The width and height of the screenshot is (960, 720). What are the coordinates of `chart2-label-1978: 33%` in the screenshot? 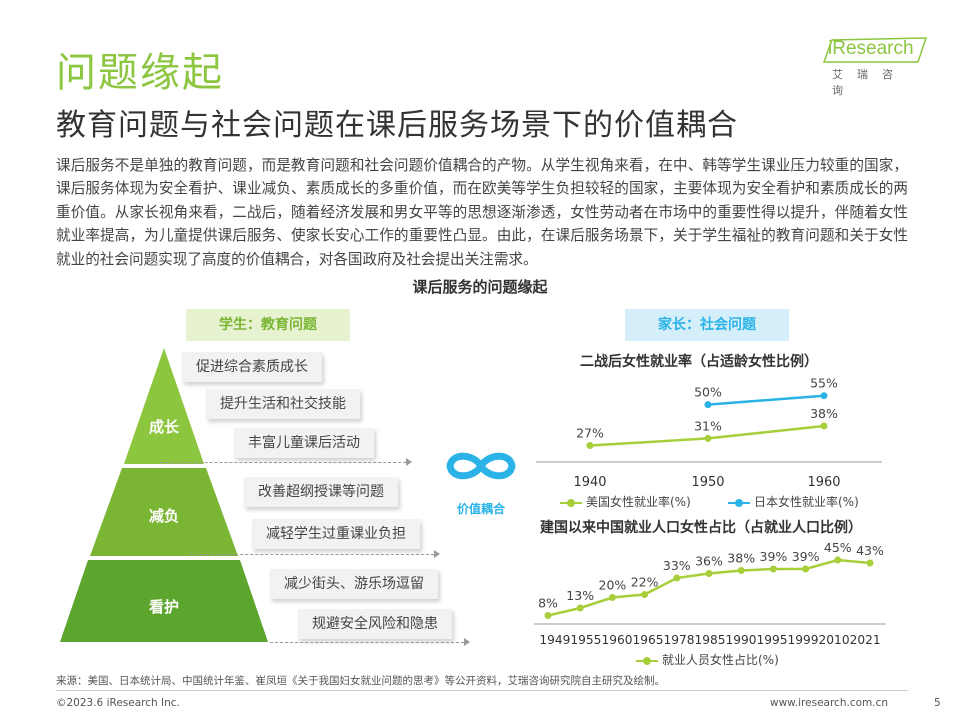 It's located at (677, 565).